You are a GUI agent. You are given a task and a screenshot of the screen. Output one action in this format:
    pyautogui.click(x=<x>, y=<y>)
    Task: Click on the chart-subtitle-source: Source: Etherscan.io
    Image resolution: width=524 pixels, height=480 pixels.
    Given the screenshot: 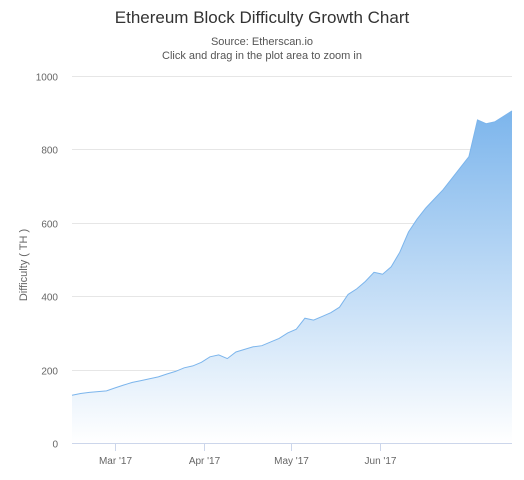 What is the action you would take?
    pyautogui.click(x=262, y=42)
    